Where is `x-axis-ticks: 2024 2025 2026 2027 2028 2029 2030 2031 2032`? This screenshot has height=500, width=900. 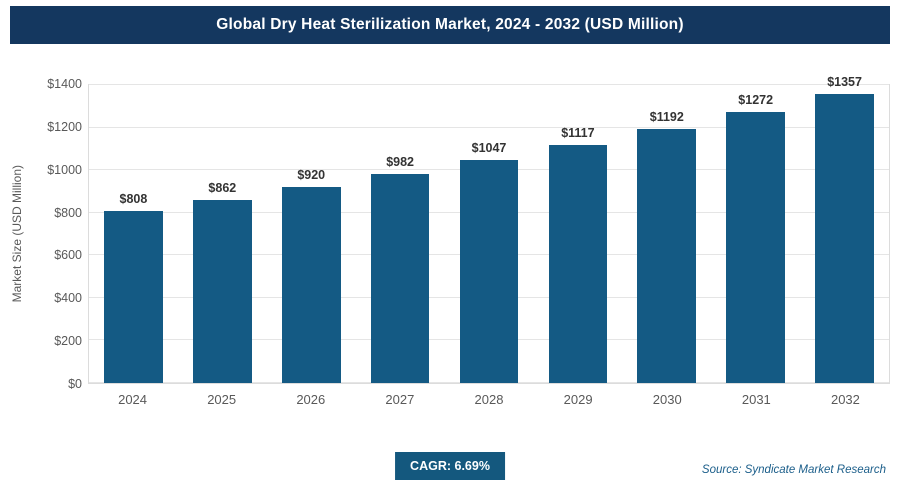
x-axis-ticks: 2024 2025 2026 2027 2028 2029 2030 2031 2032 is located at coordinates (489, 402).